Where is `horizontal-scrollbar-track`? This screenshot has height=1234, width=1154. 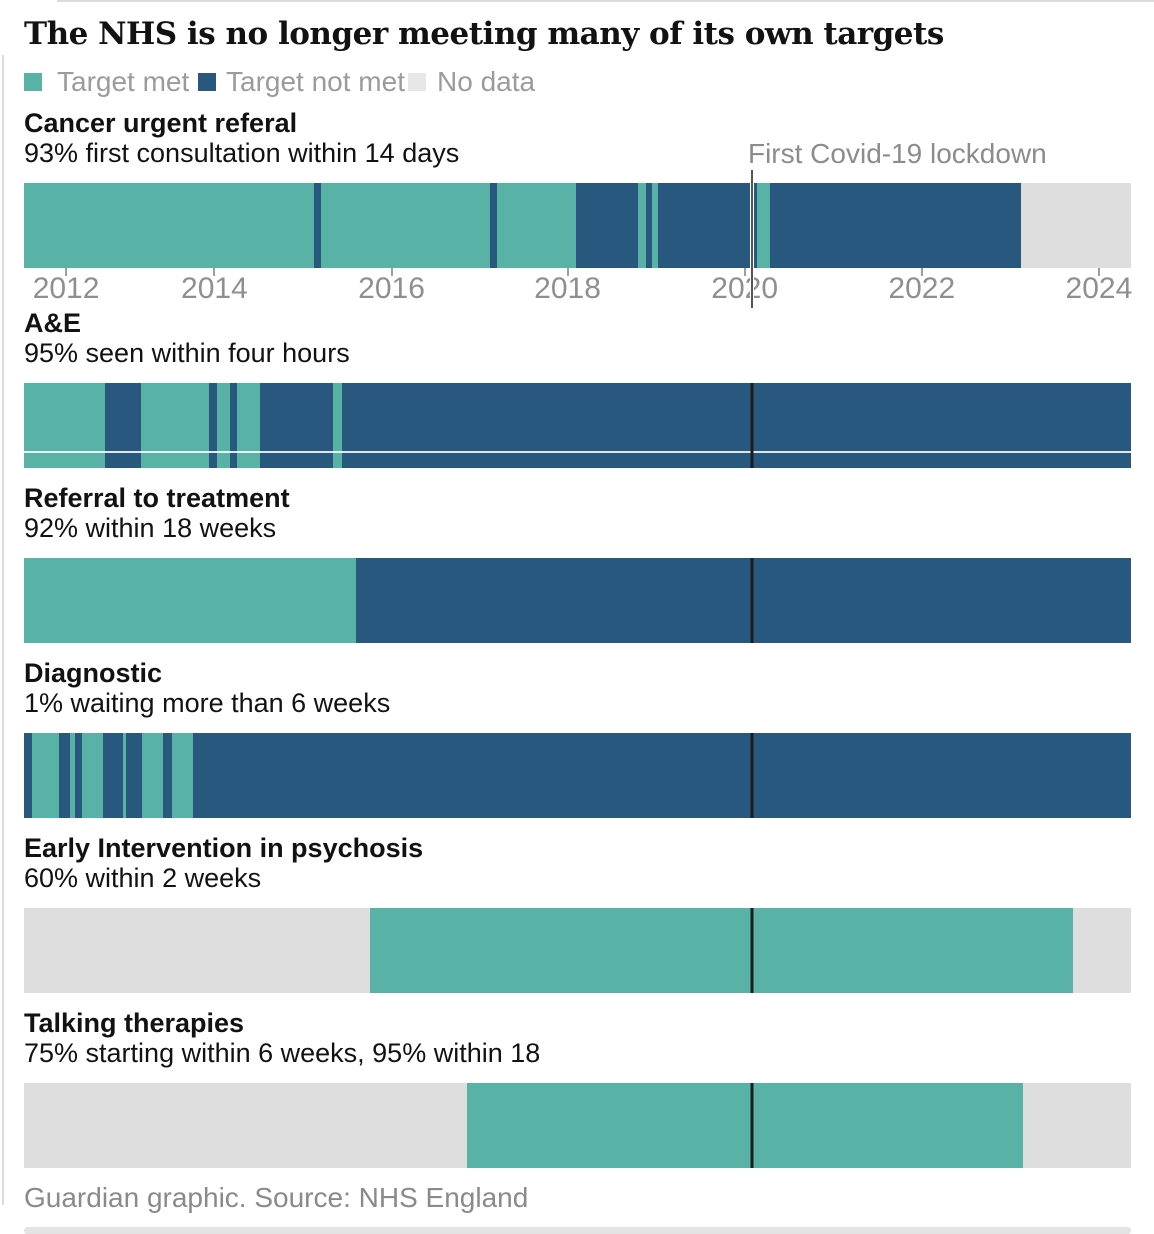
horizontal-scrollbar-track is located at coordinates (577, 1230).